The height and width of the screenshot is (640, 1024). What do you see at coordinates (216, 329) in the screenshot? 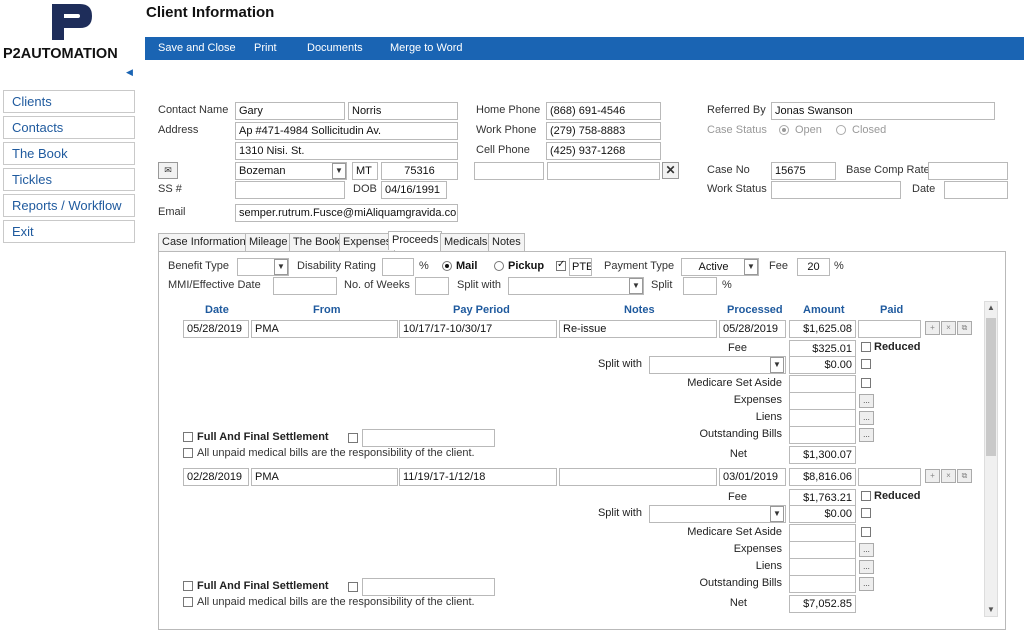
I see `entry-date-field: 05/28/2019` at bounding box center [216, 329].